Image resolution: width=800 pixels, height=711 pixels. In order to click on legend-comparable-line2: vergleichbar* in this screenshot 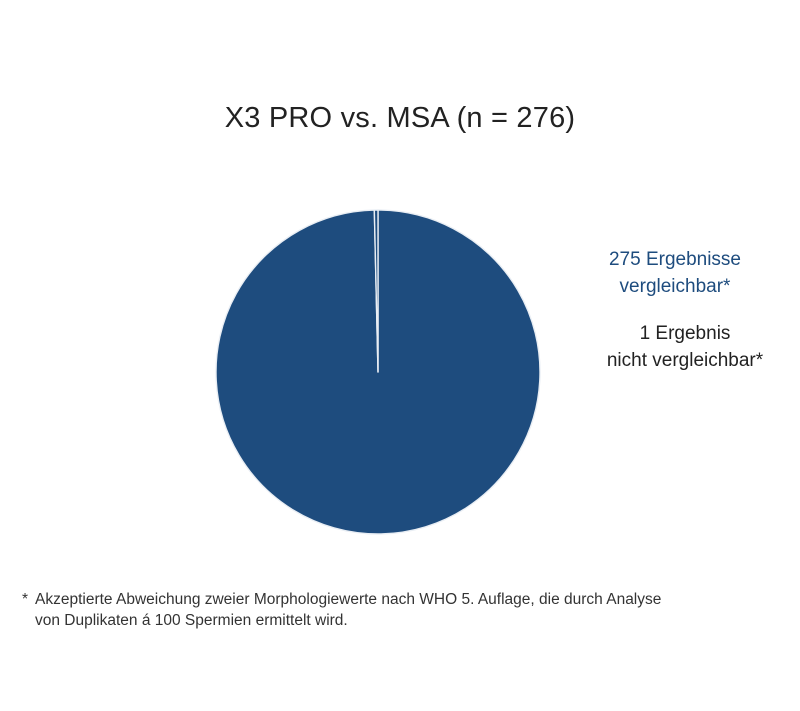, I will do `click(675, 286)`.